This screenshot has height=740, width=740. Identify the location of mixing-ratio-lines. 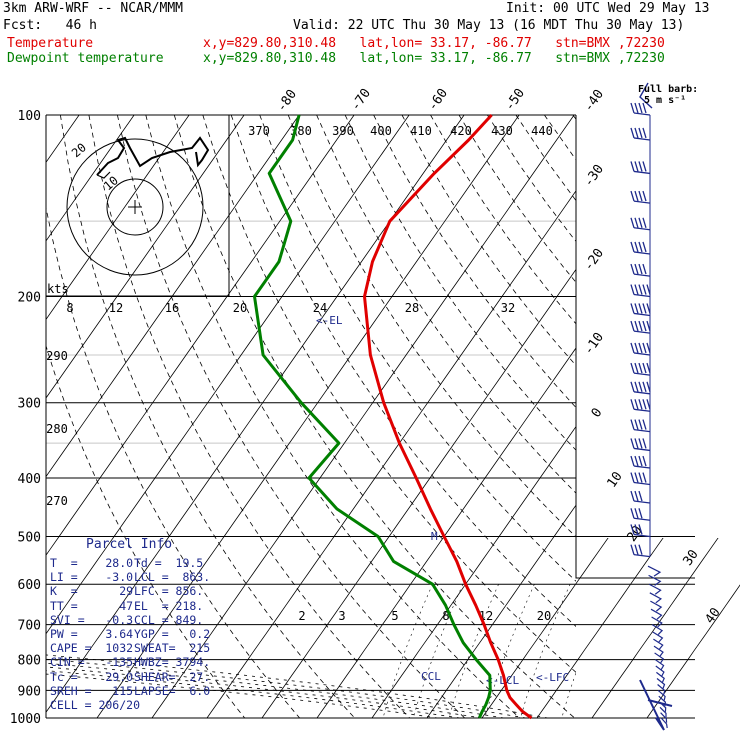
(479, 651).